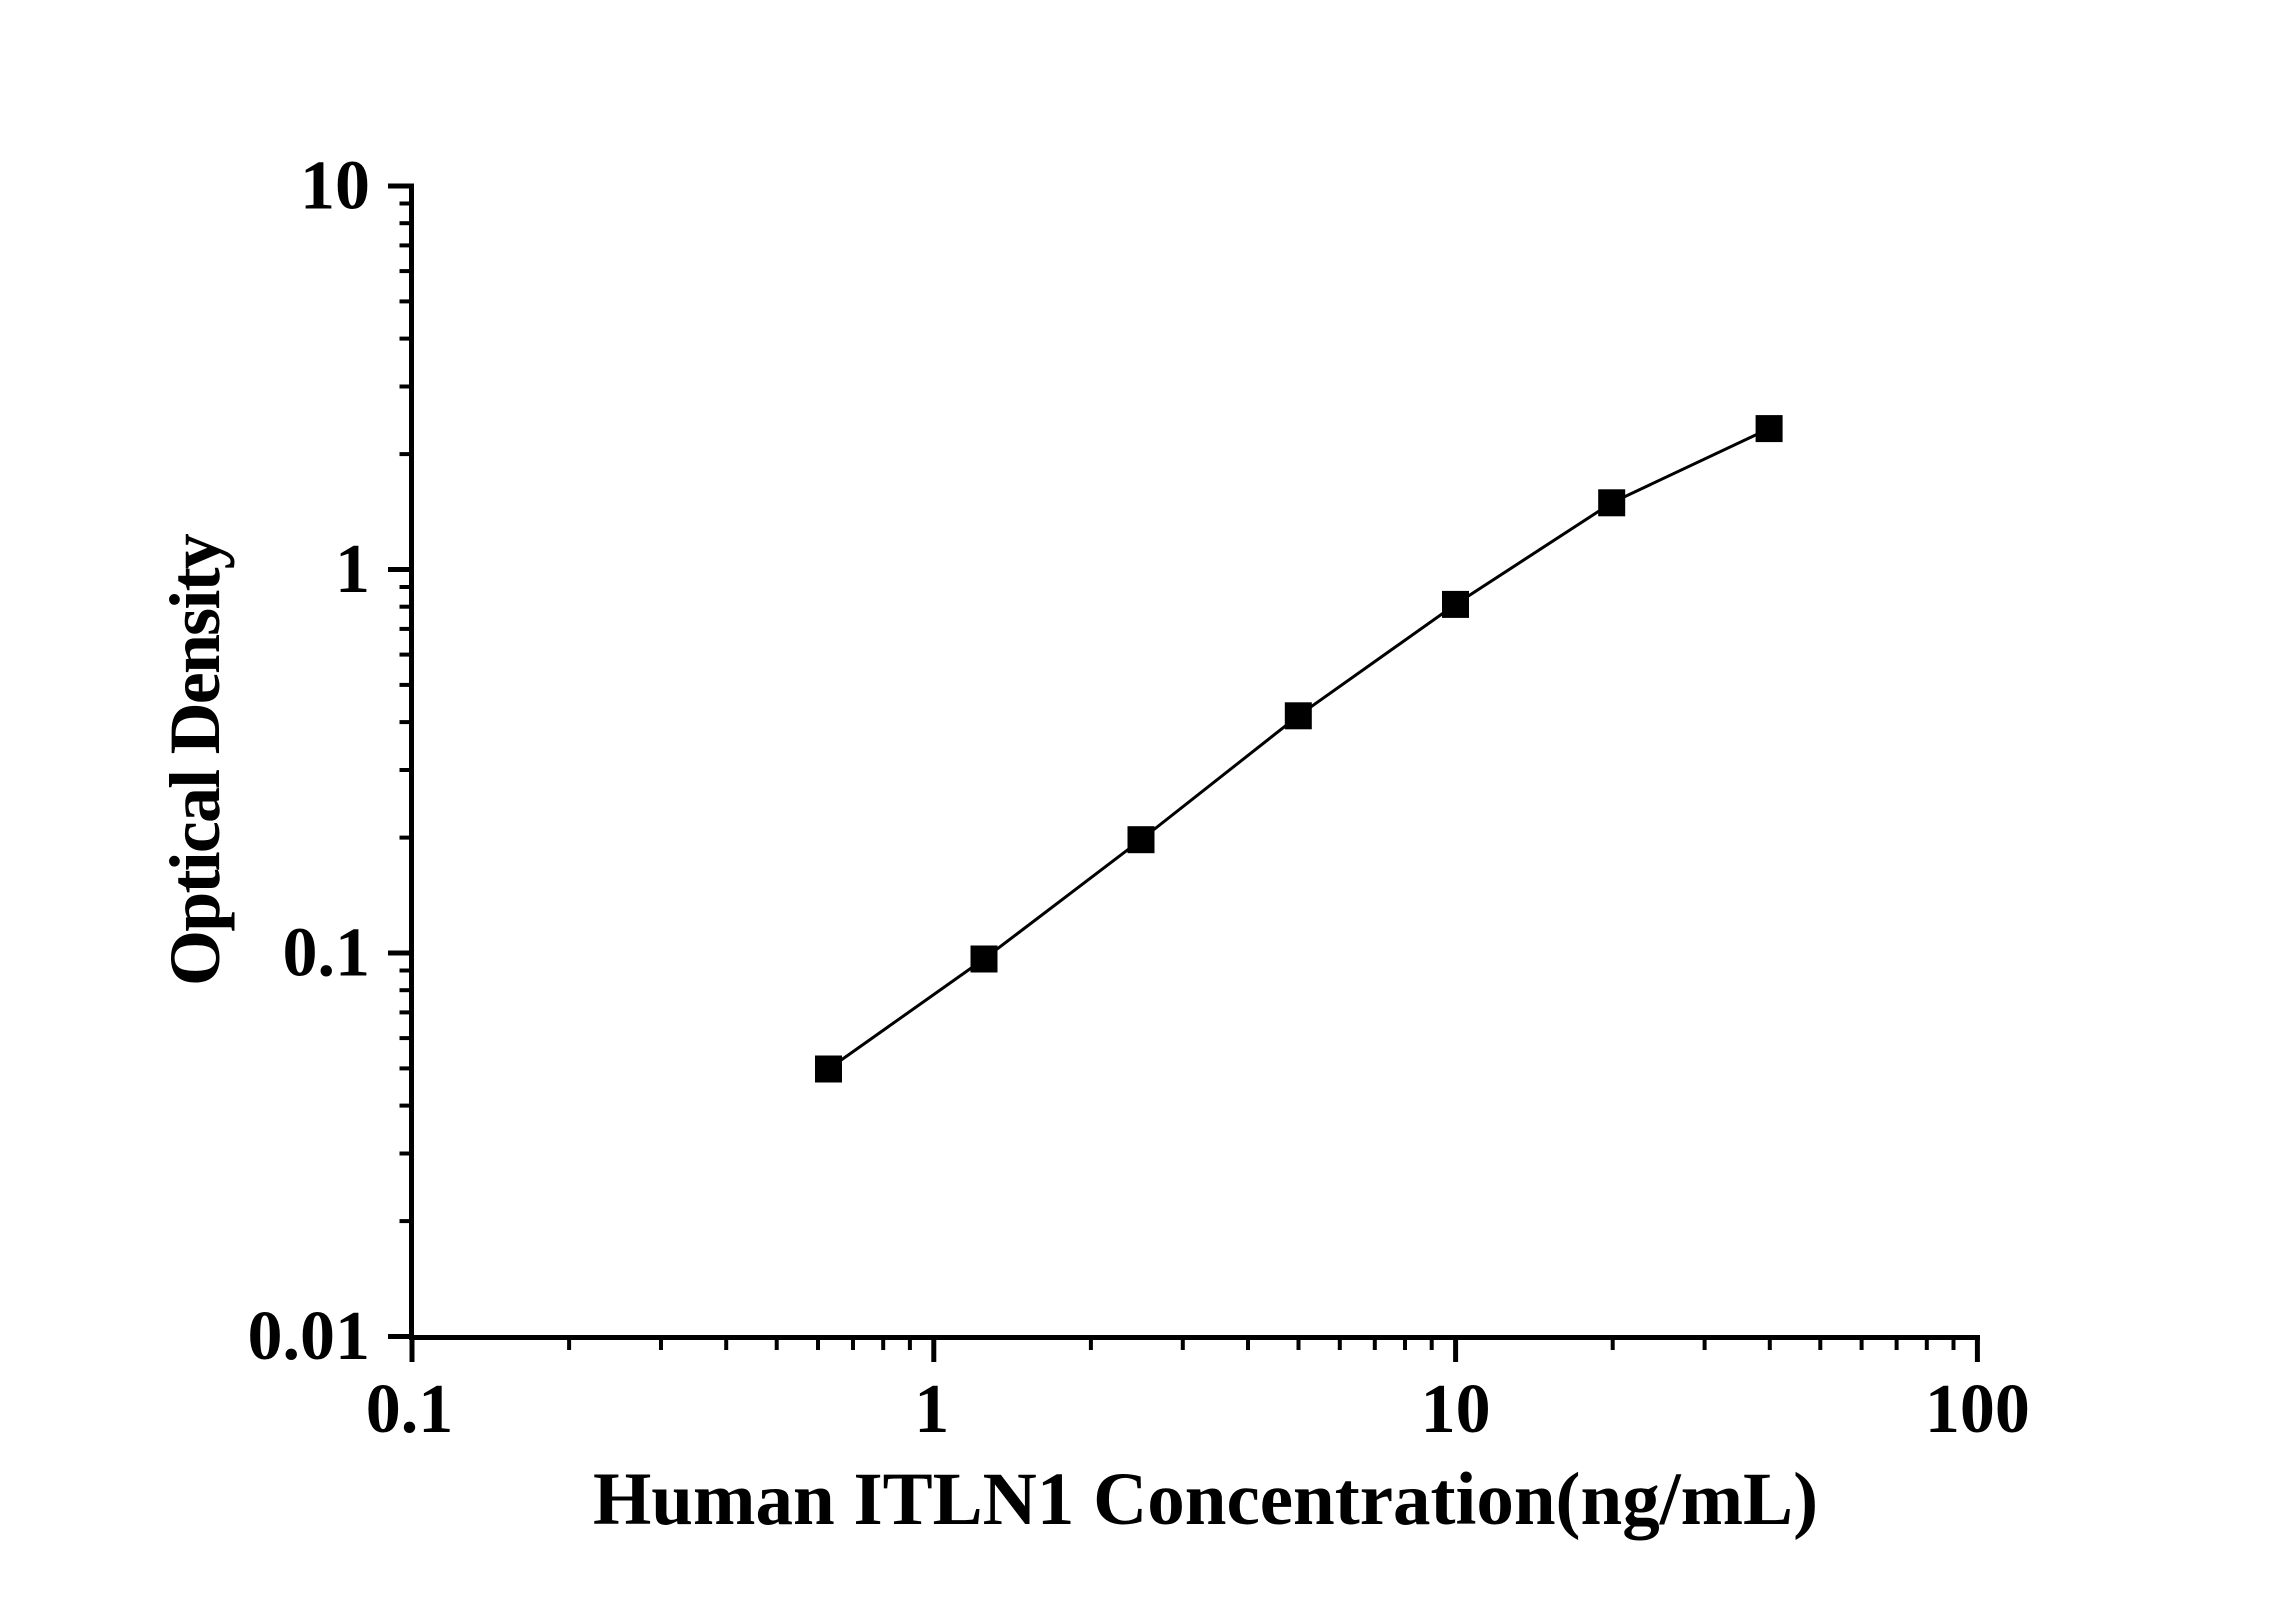  What do you see at coordinates (1977, 1409) in the screenshot?
I see `svg-text: 100` at bounding box center [1977, 1409].